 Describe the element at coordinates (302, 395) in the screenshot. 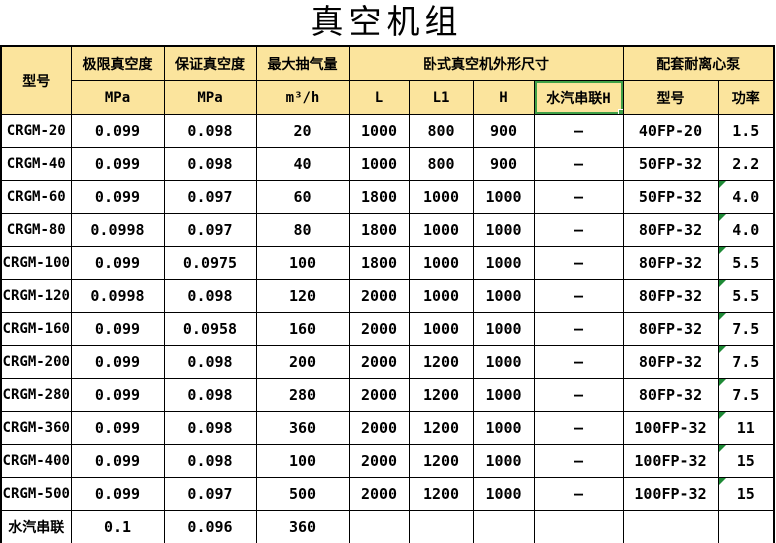

I see `cell-max: 280` at that location.